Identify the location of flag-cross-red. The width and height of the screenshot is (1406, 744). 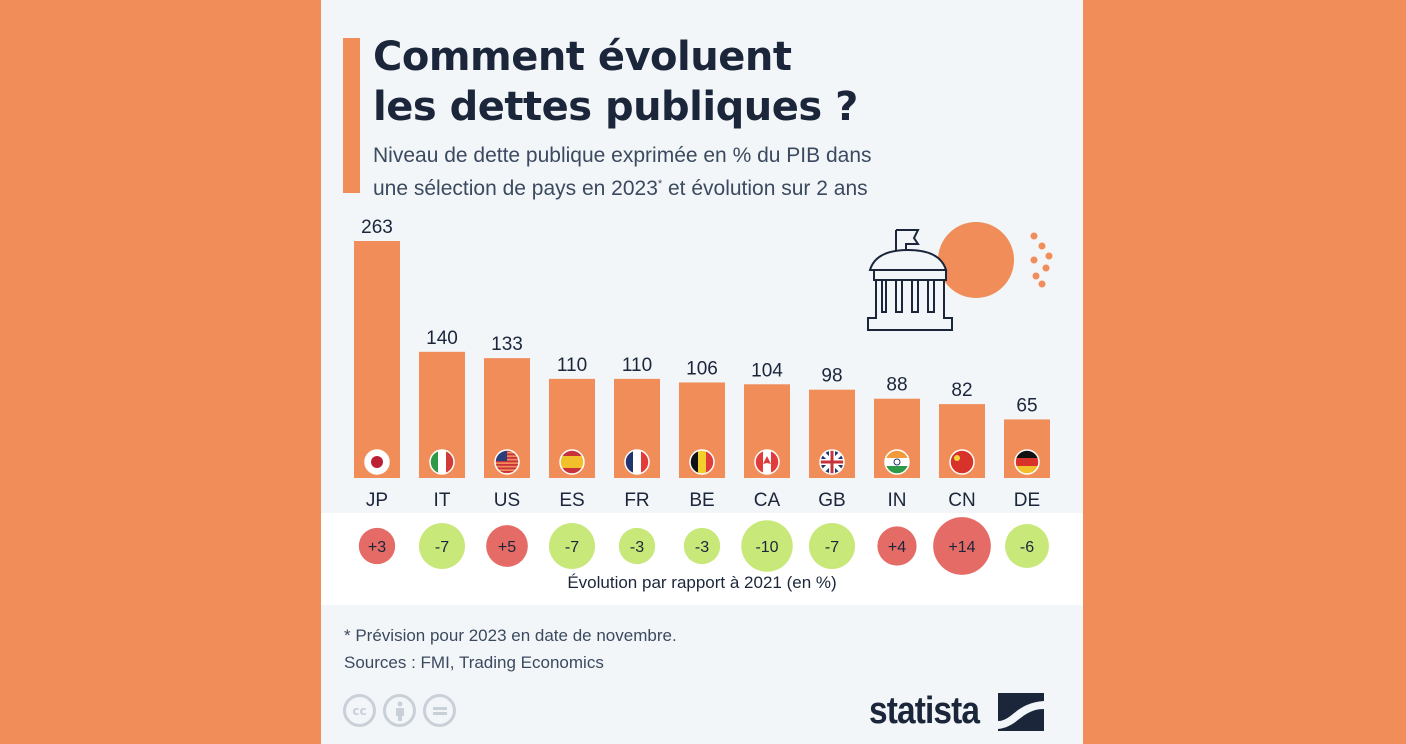
(832, 462).